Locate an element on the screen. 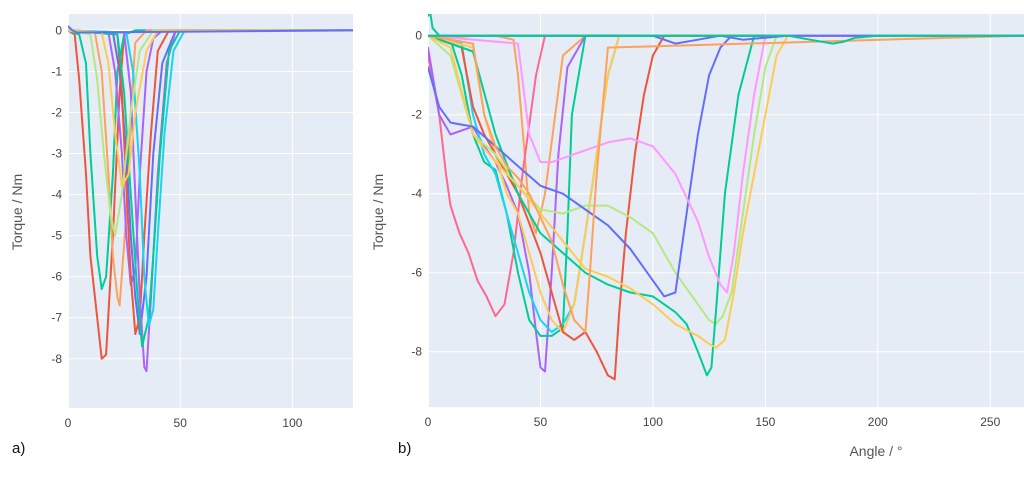 The width and height of the screenshot is (1024, 478). panel-a-tag: a) is located at coordinates (19, 448).